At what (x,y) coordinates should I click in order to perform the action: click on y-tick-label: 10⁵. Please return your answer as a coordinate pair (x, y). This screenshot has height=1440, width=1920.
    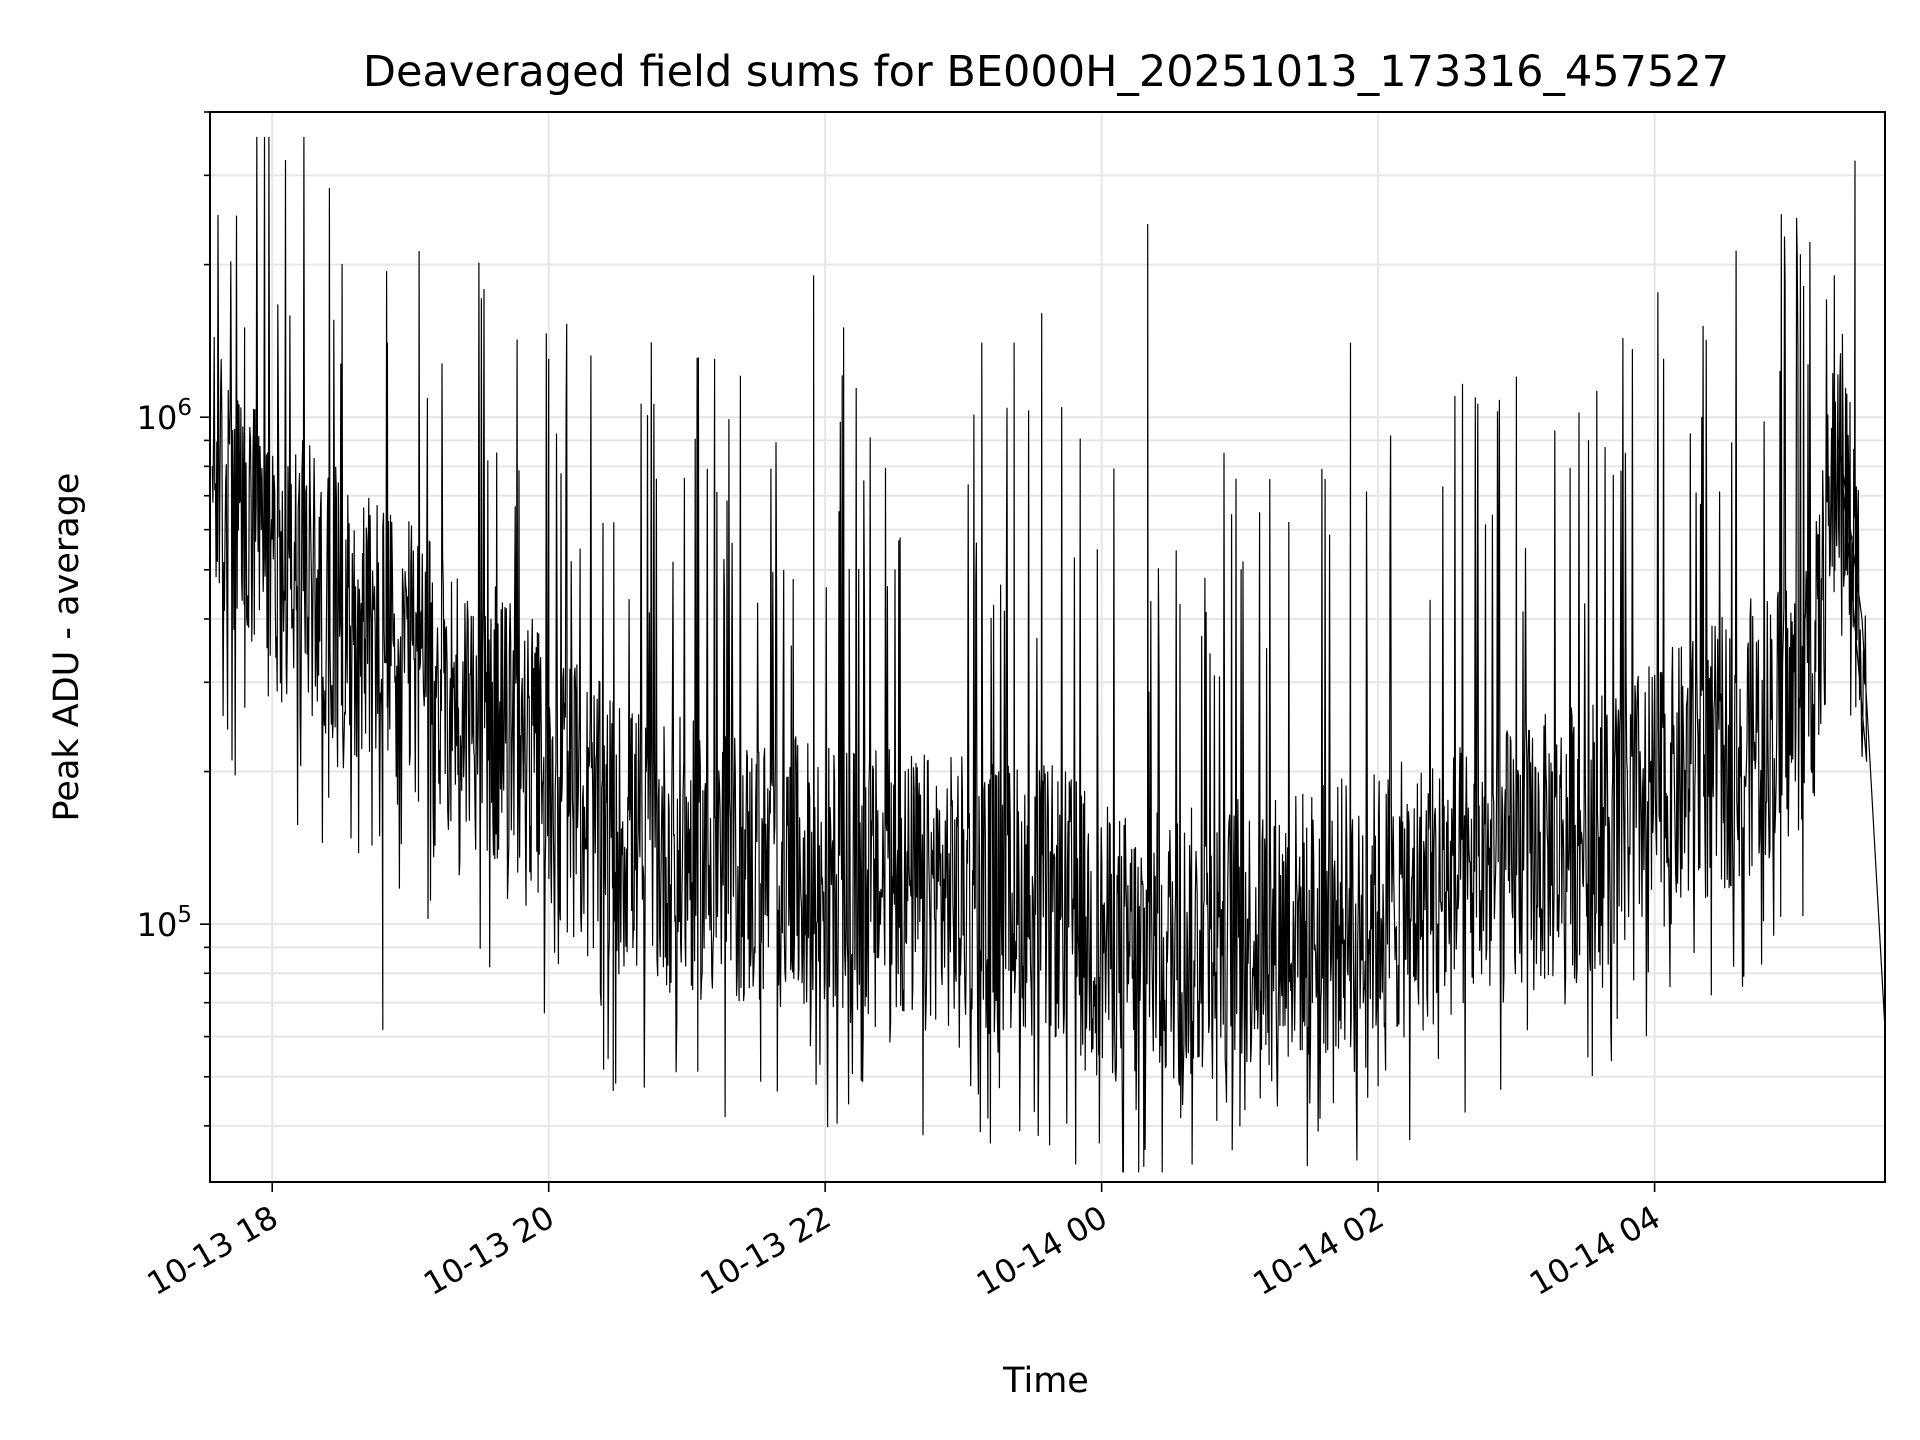
    Looking at the image, I should click on (164, 923).